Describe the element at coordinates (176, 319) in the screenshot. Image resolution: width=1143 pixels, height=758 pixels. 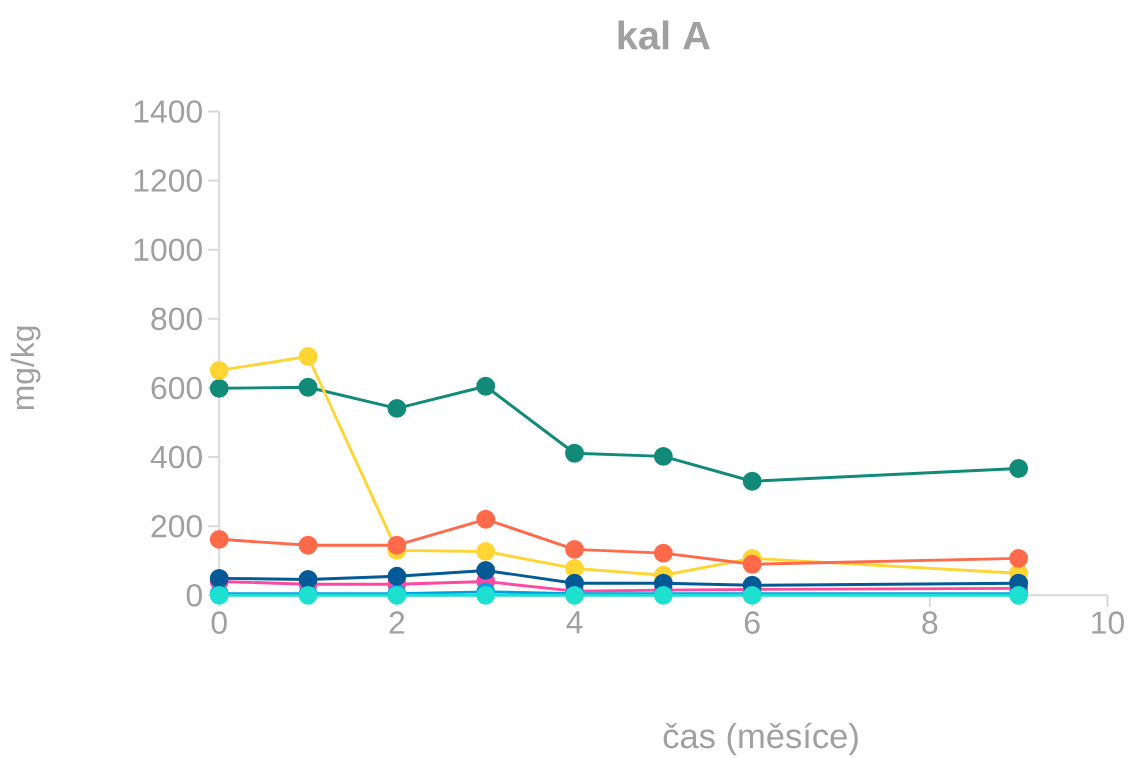
I see `y-tick-label: 800` at that location.